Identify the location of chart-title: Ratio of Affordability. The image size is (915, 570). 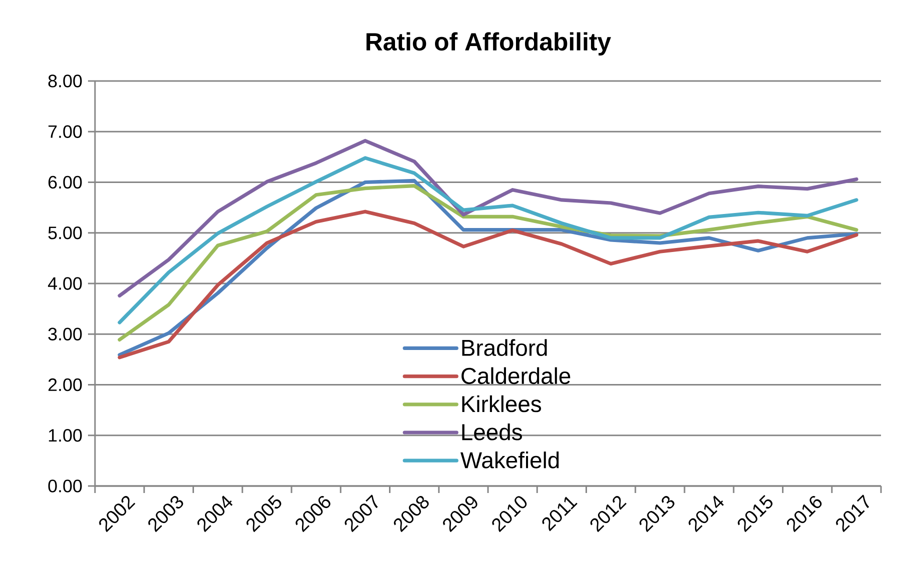
(489, 44).